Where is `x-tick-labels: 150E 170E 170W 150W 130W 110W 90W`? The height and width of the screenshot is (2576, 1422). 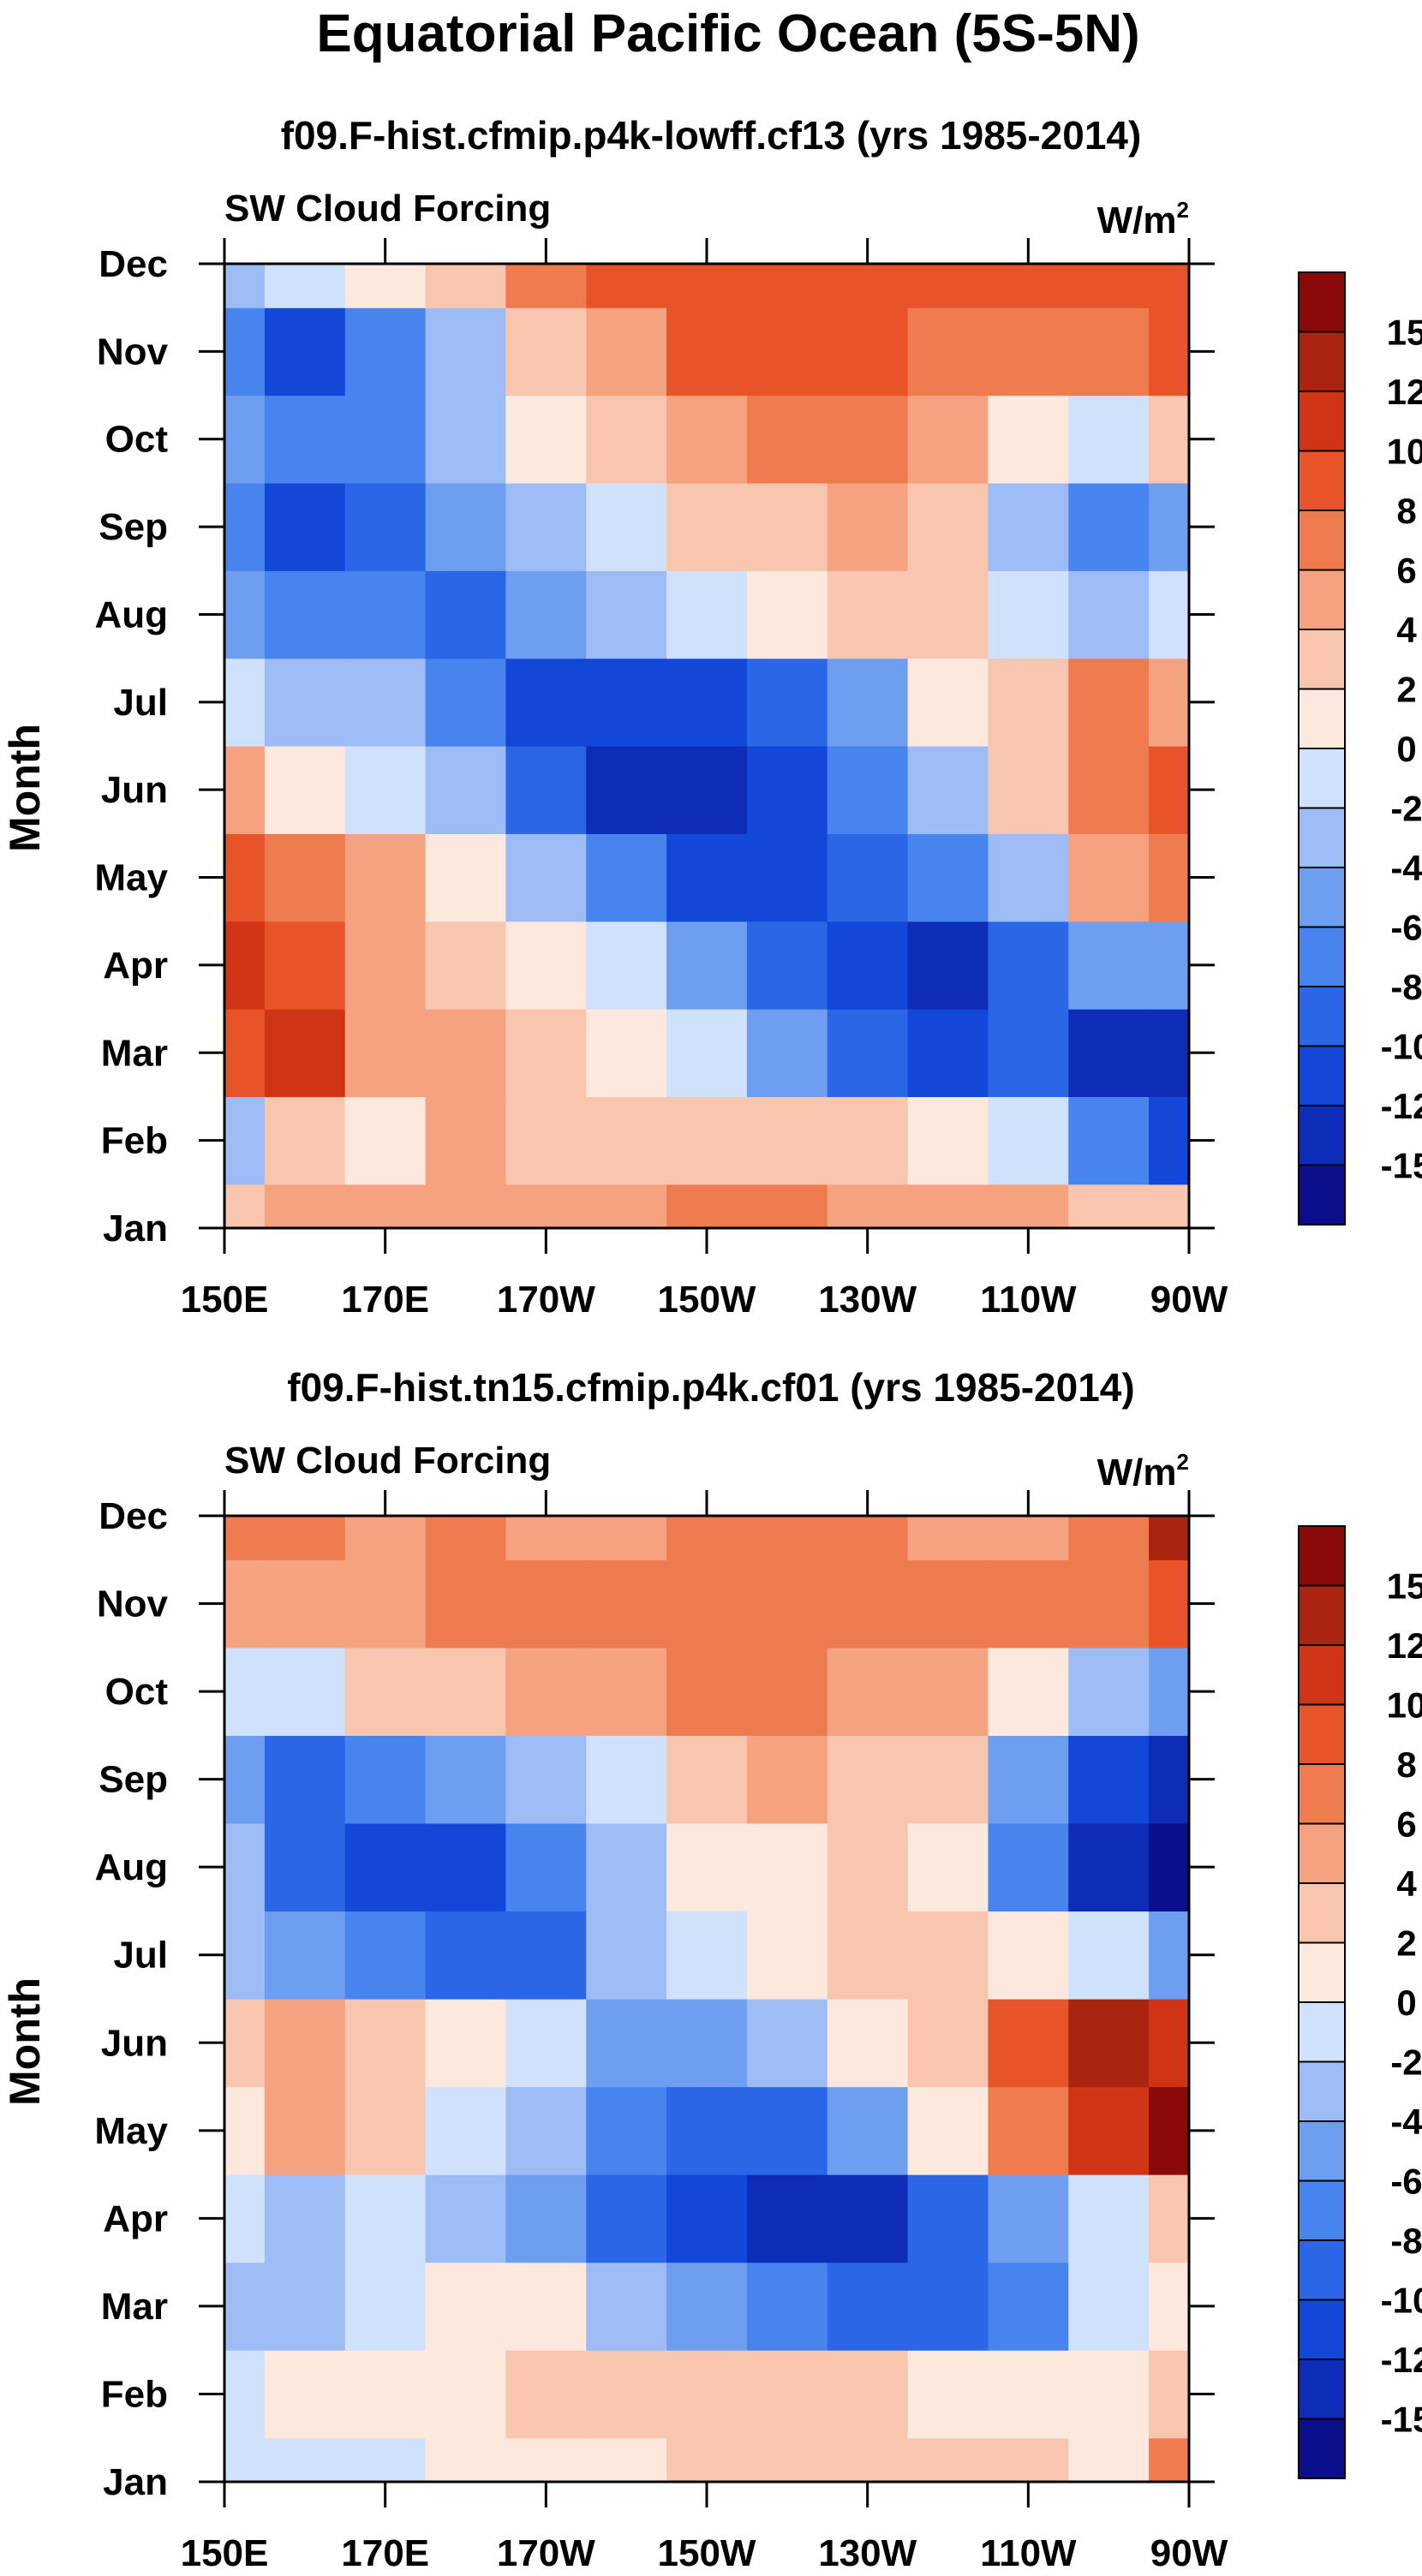
x-tick-labels: 150E 170E 170W 150W 130W 110W 90W is located at coordinates (705, 2553).